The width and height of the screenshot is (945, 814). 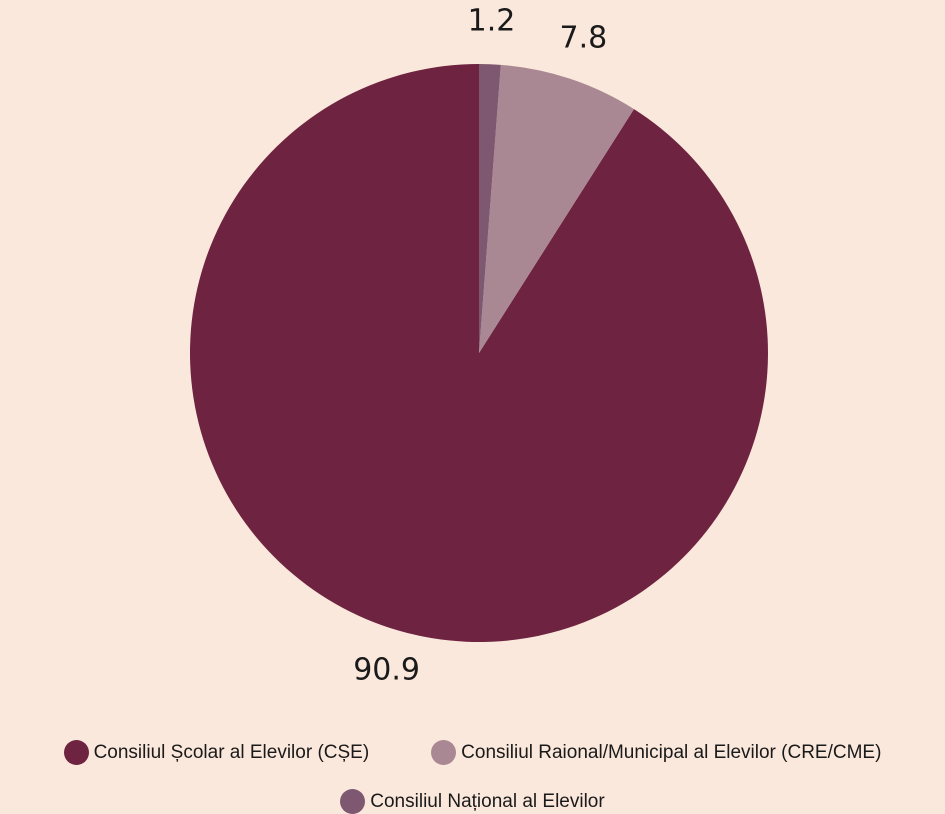 I want to click on legend-swatch-cse, so click(x=76, y=752).